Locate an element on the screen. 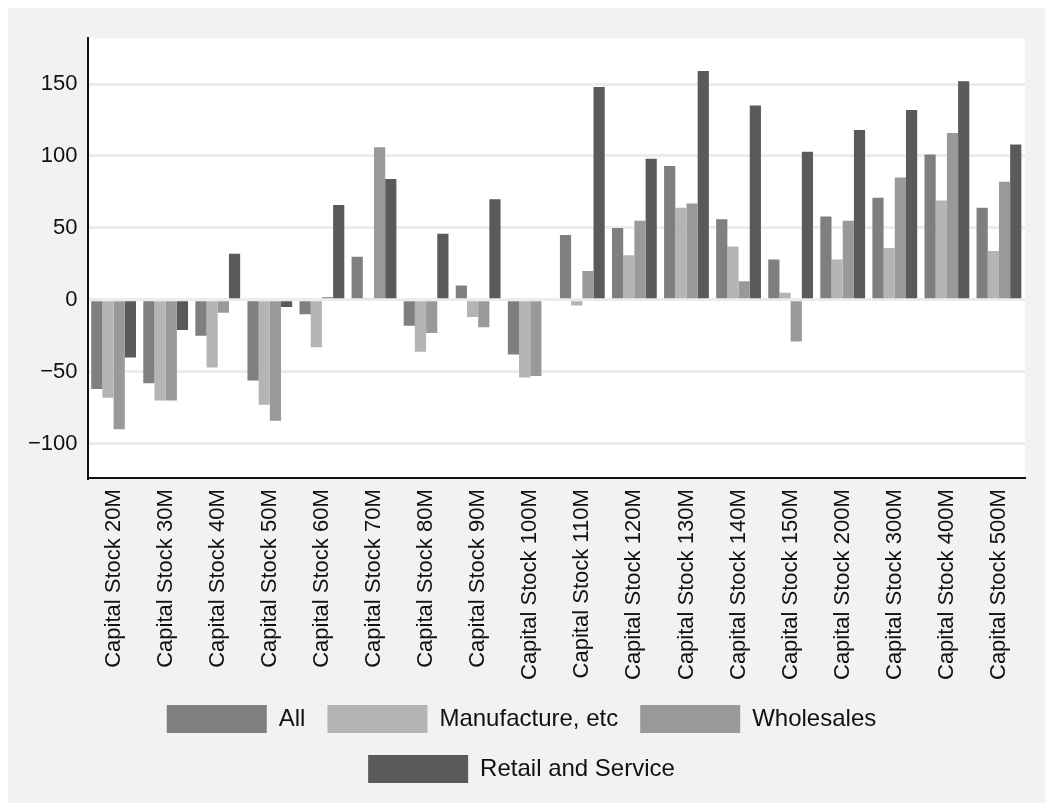 This screenshot has width=1053, height=811. x-tick-label: Capital Stock 60M is located at coordinates (320, 578).